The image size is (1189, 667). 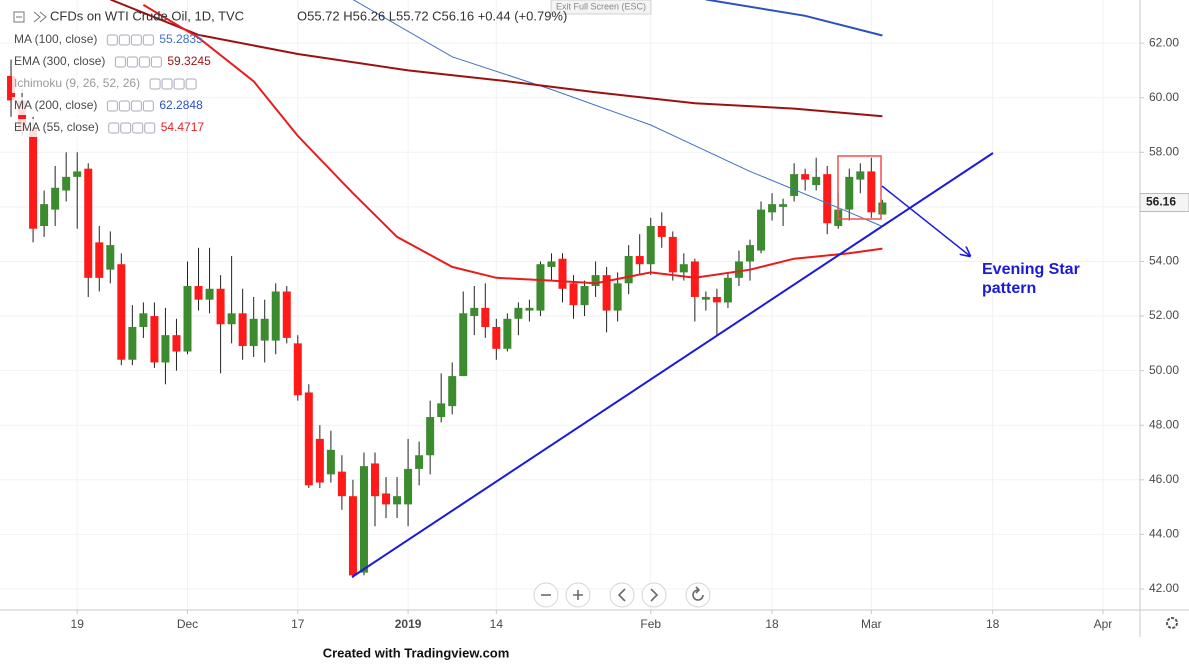 I want to click on legend-name: EMA (300, close), so click(x=59, y=61).